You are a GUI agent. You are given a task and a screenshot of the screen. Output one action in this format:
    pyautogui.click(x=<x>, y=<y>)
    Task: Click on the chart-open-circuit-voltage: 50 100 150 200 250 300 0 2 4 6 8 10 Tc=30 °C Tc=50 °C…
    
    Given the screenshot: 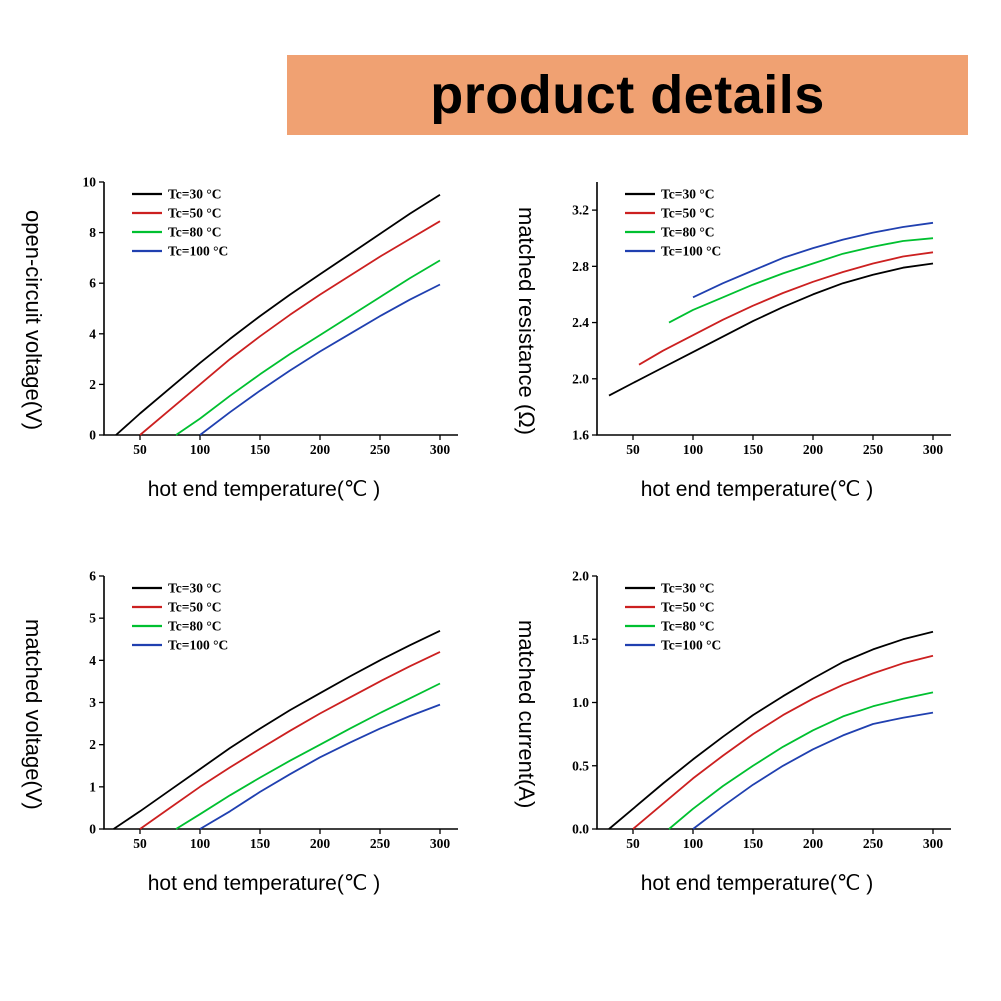 What is the action you would take?
    pyautogui.click(x=270, y=316)
    